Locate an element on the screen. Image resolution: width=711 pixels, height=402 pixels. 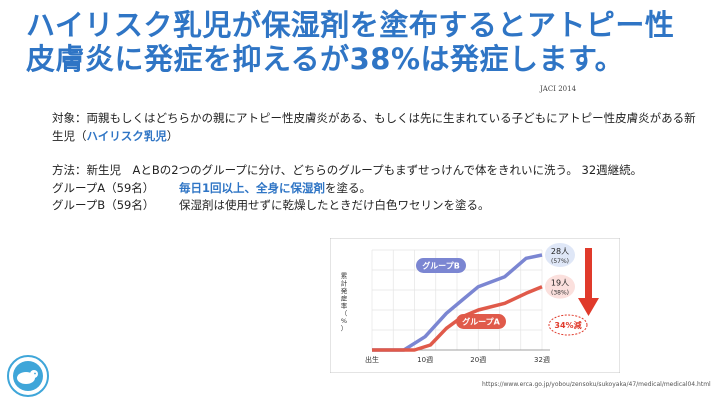
group-a-rest: を塗る。 is located at coordinates (348, 187).